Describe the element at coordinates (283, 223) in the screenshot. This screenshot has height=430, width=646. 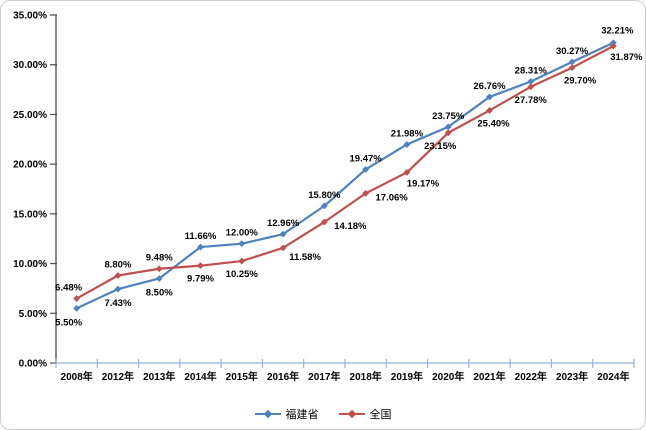
I see `data-label: 12.96%` at that location.